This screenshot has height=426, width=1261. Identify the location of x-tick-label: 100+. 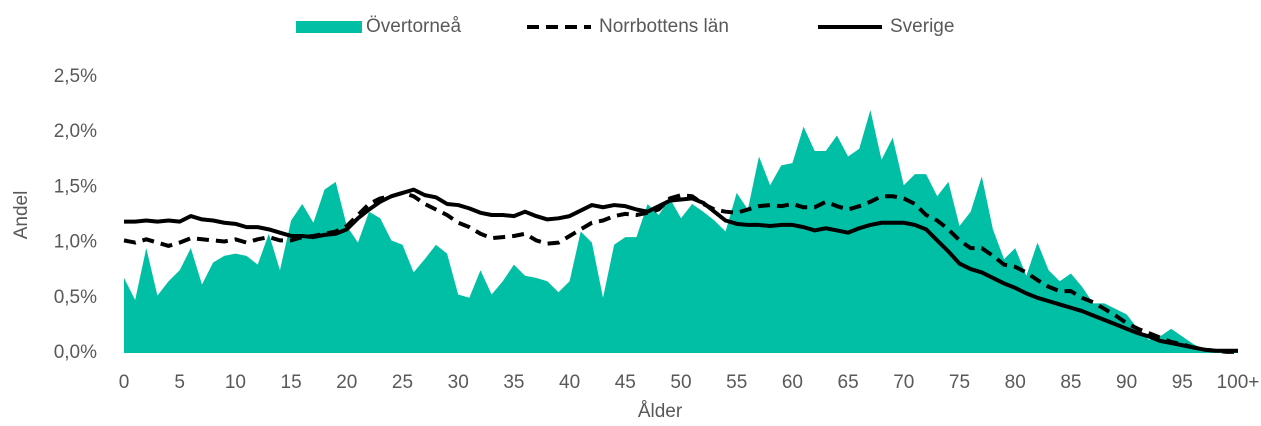
(1238, 382).